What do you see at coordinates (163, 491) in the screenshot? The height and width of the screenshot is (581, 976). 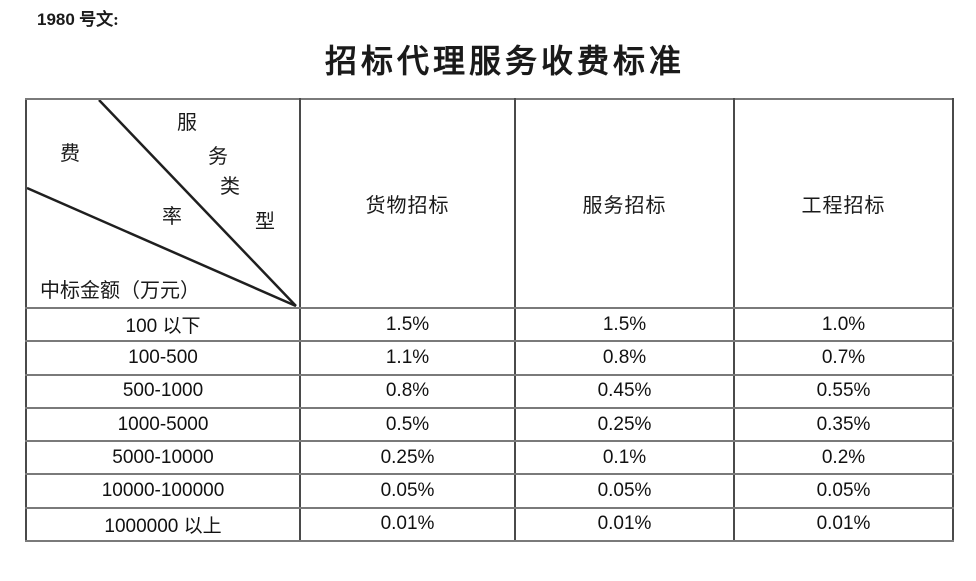 I see `row-header-amount-range: 10000-100000` at bounding box center [163, 491].